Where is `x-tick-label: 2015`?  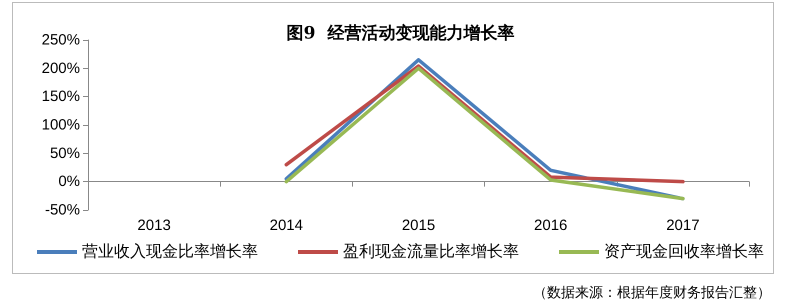
x-tick-label: 2015 is located at coordinates (419, 225).